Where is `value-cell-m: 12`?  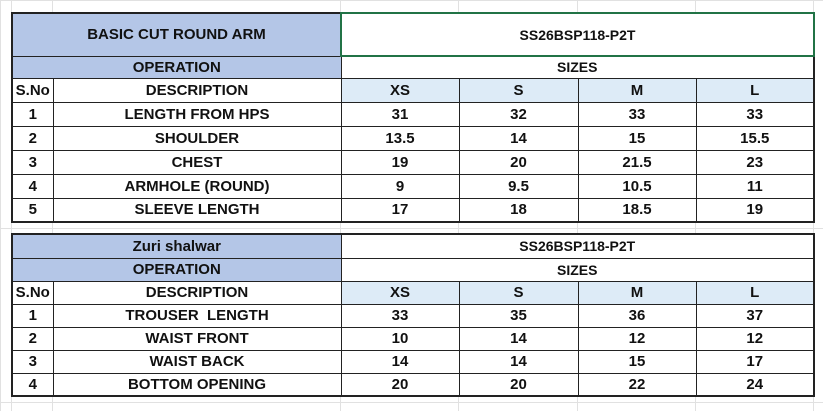 value-cell-m: 12 is located at coordinates (637, 338).